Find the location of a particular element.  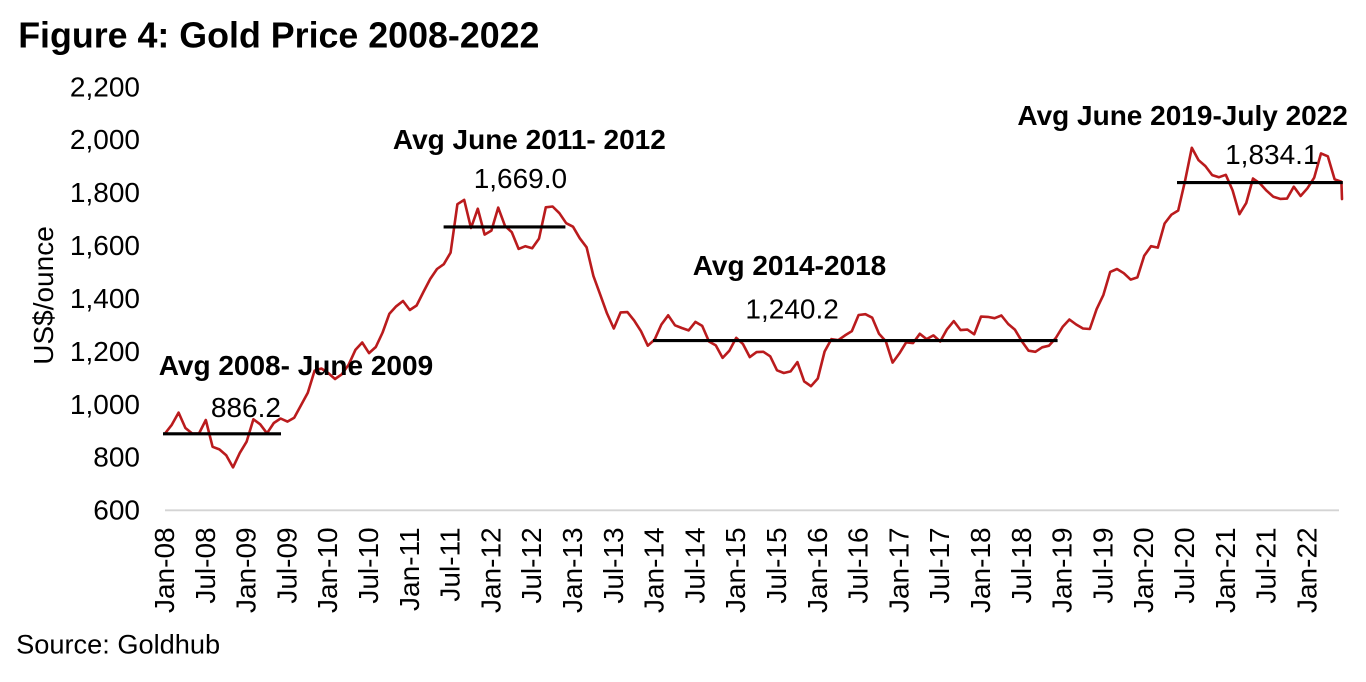

svg-text: 1,200 is located at coordinates (105, 351).